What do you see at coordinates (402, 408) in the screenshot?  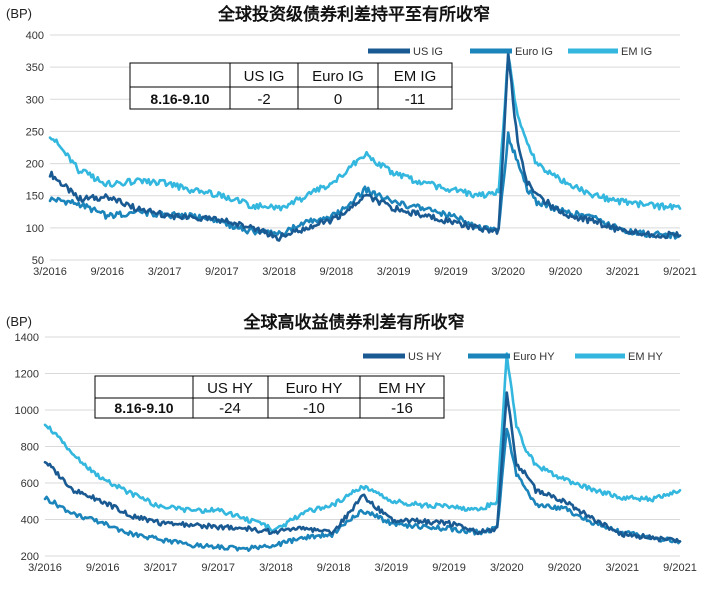 I see `table-value-em-hy: -16` at bounding box center [402, 408].